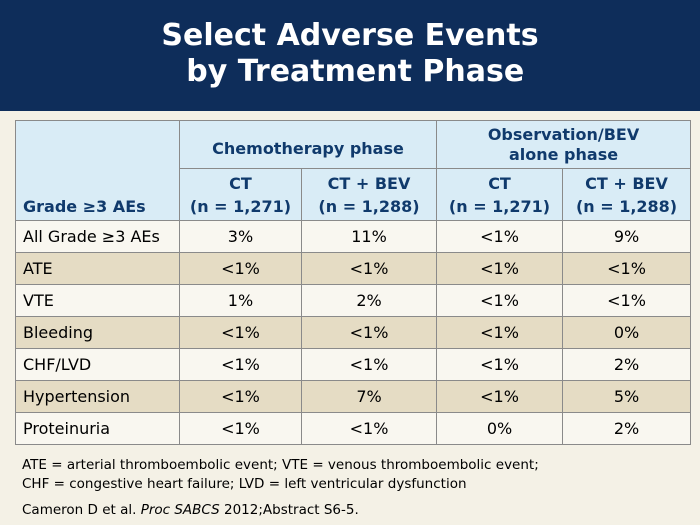 Image resolution: width=700 pixels, height=525 pixels. I want to click on group-header-observation-line2: alone phase, so click(563, 154).